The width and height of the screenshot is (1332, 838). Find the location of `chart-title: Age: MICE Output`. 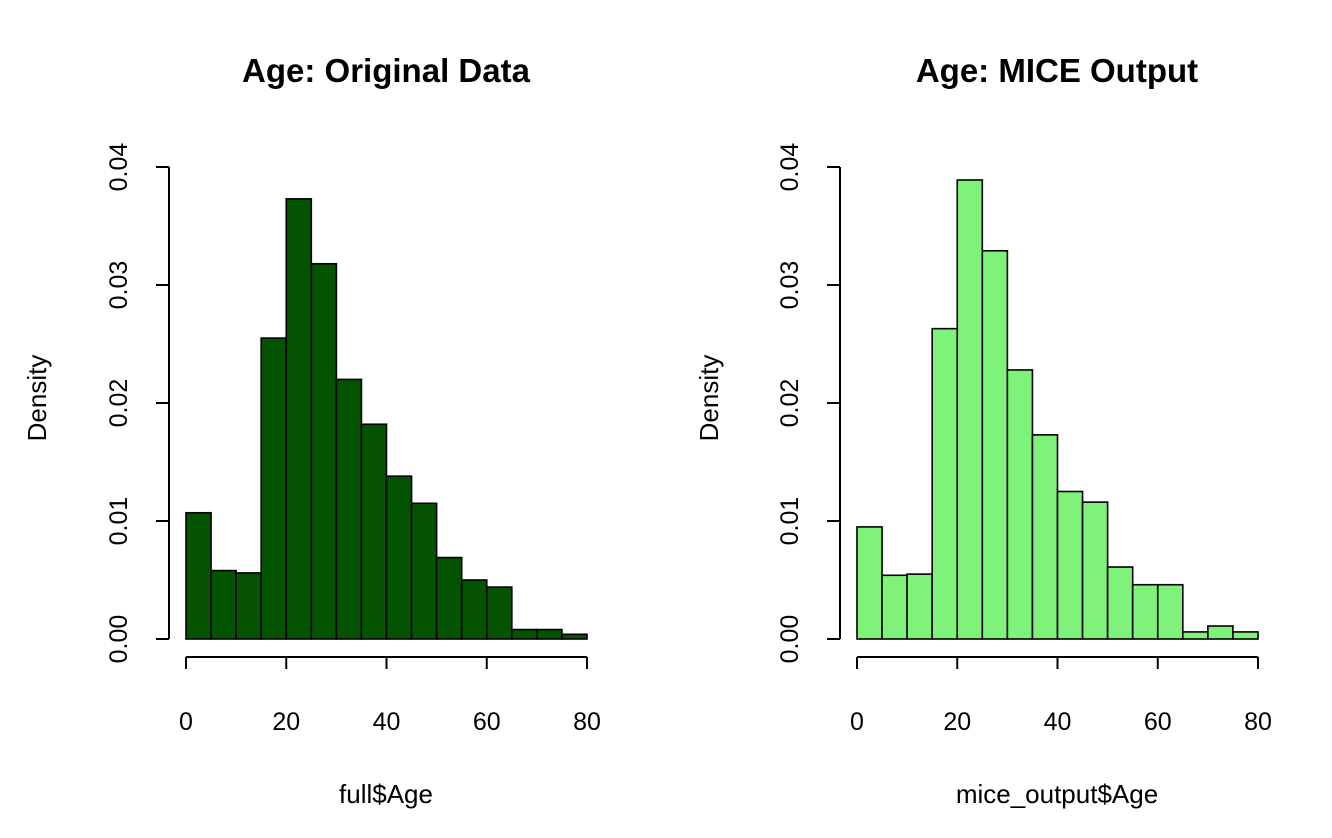

chart-title: Age: MICE Output is located at coordinates (1057, 70).